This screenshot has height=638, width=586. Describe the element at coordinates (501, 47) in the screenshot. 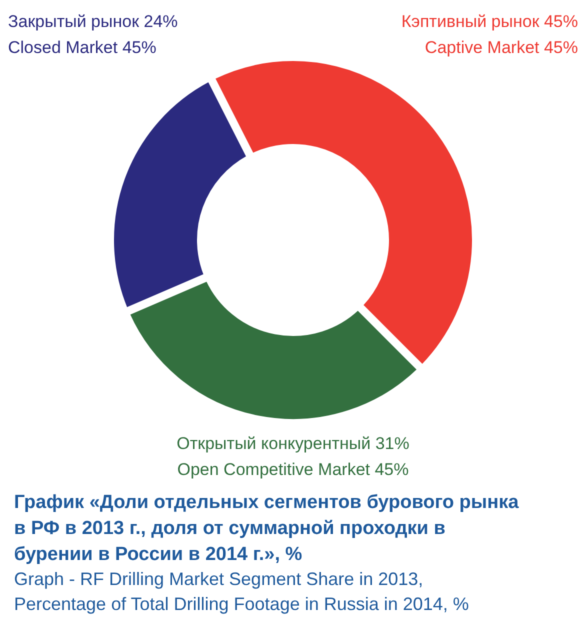

I see `text: Captive Market 45%` at that location.